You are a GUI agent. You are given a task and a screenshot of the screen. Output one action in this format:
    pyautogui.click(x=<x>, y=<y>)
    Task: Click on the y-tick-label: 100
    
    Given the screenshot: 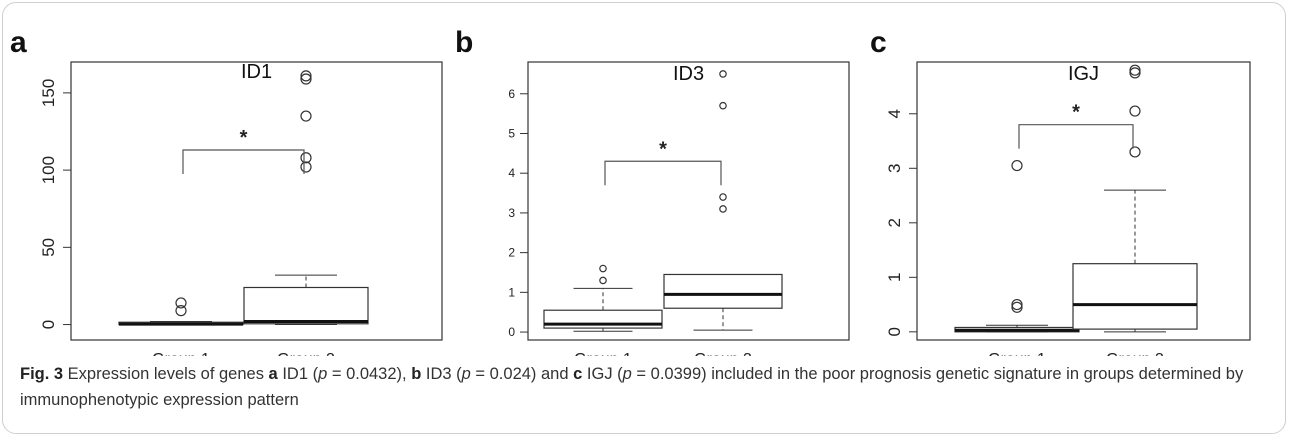 What is the action you would take?
    pyautogui.click(x=48, y=170)
    